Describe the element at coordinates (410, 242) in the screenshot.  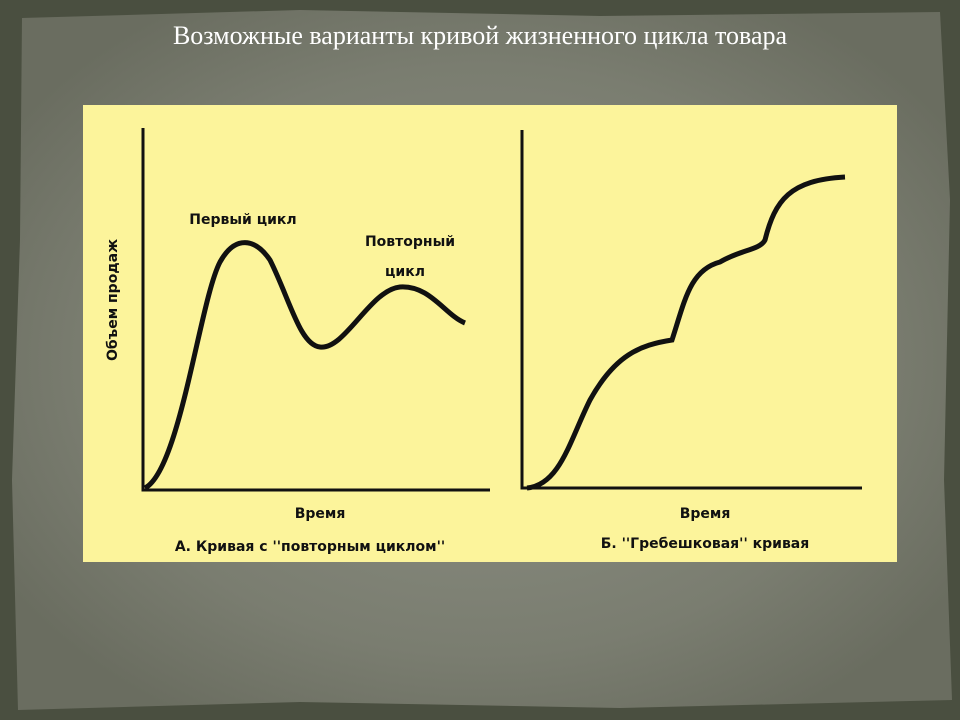
I see `annotation: Повторный` at that location.